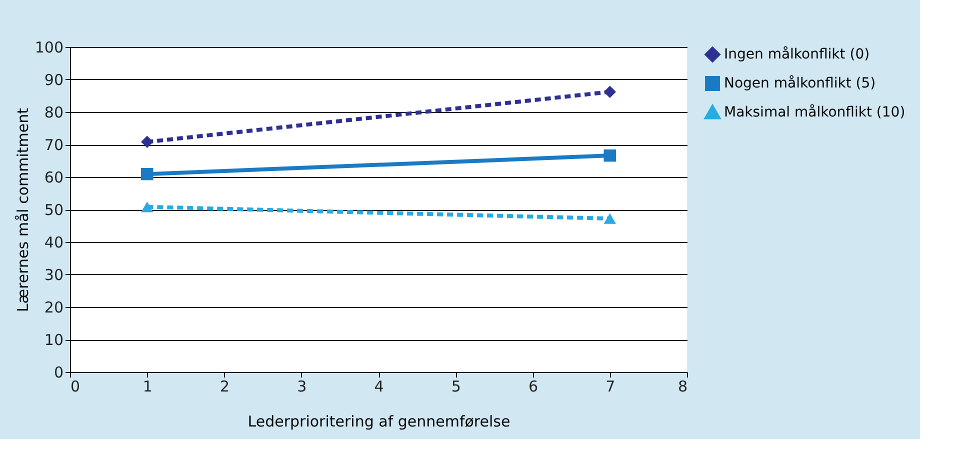 Image resolution: width=953 pixels, height=468 pixels. Describe the element at coordinates (54, 340) in the screenshot. I see `y-tick-label: 10` at that location.